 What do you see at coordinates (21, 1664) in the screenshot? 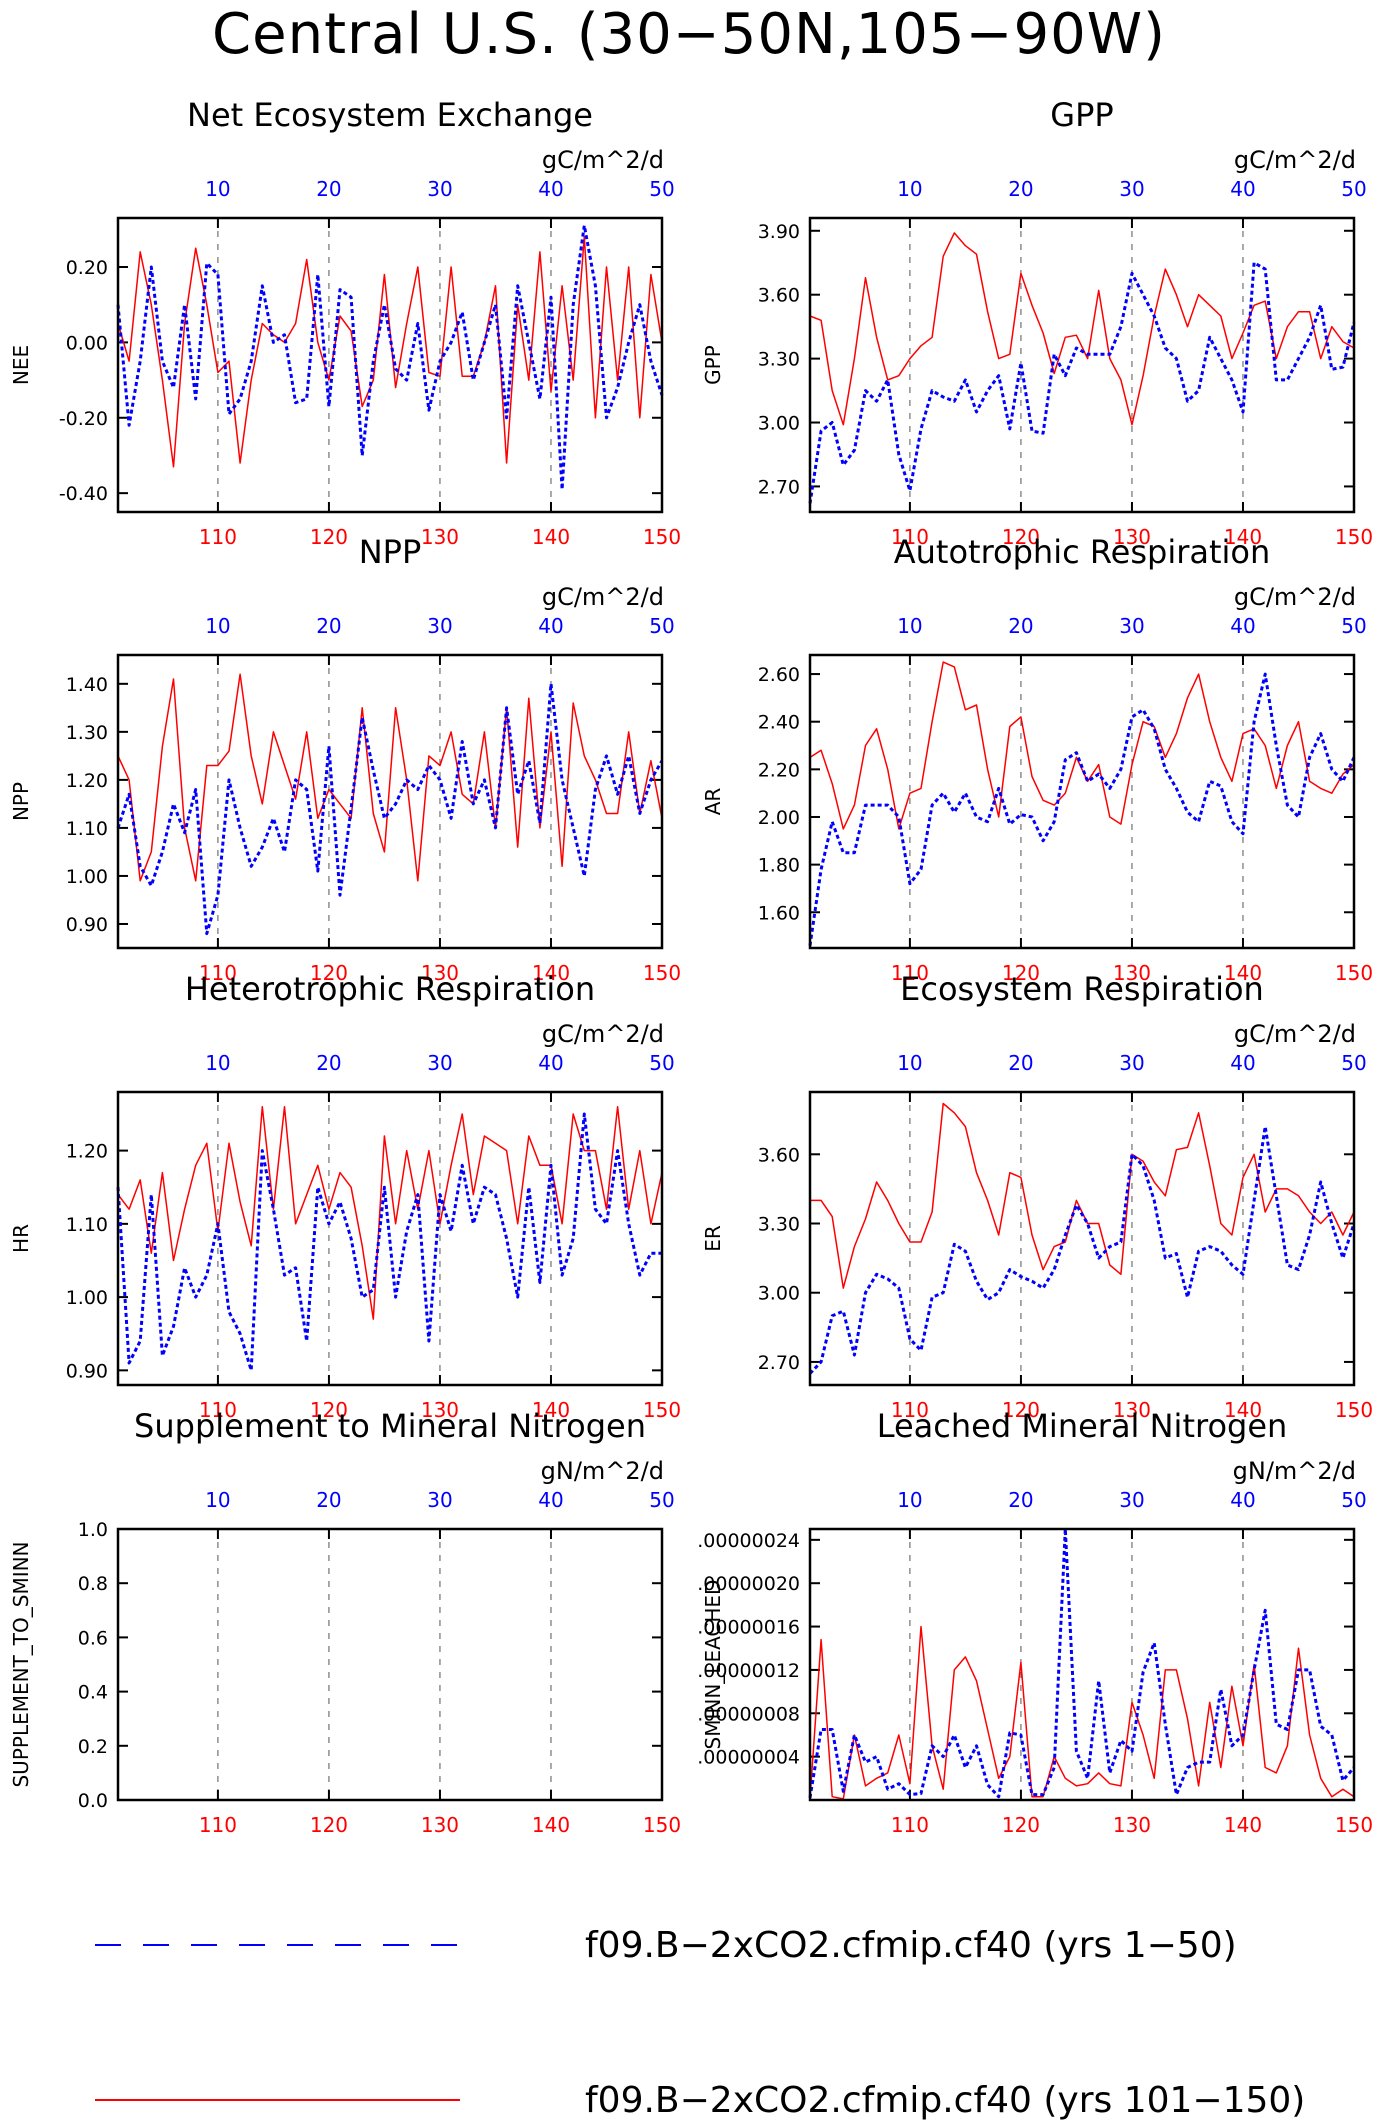
I see `panel-7-y-axis-label: SUPPLEMENT_TO_SMINN` at bounding box center [21, 1664].